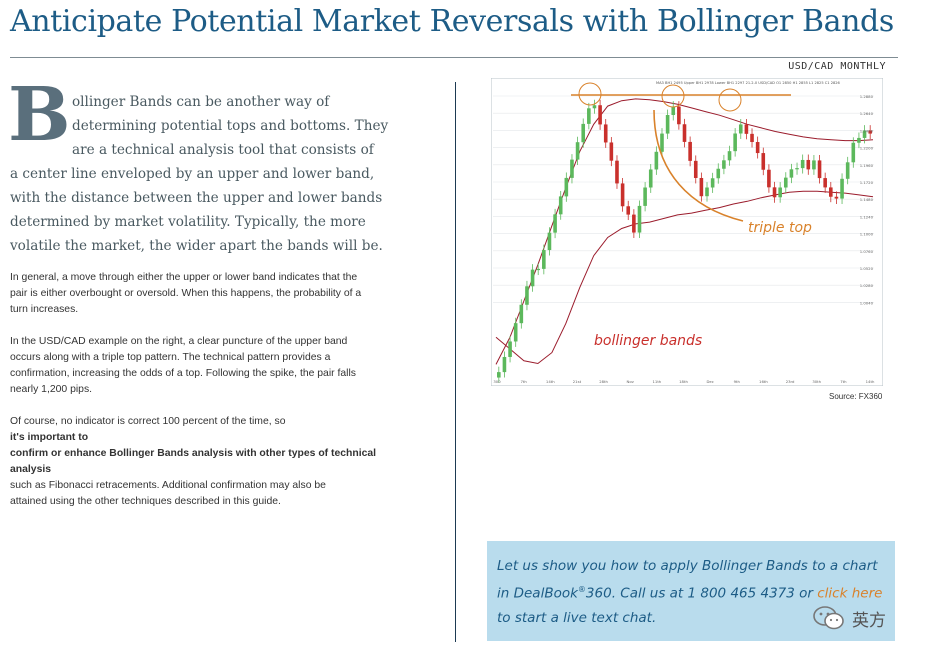  I want to click on paragraph-line: turn increases., so click(44, 309).